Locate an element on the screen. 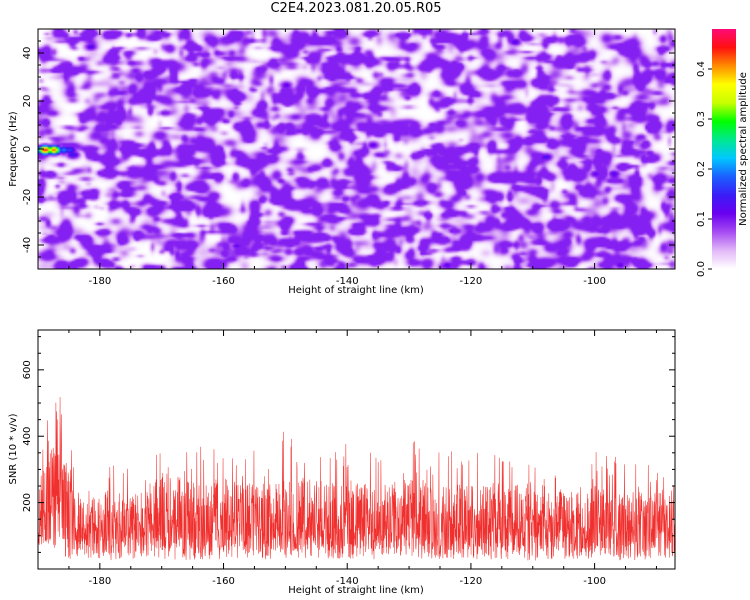 The width and height of the screenshot is (750, 600). colorbar-tick-label: 0.0 is located at coordinates (701, 269).